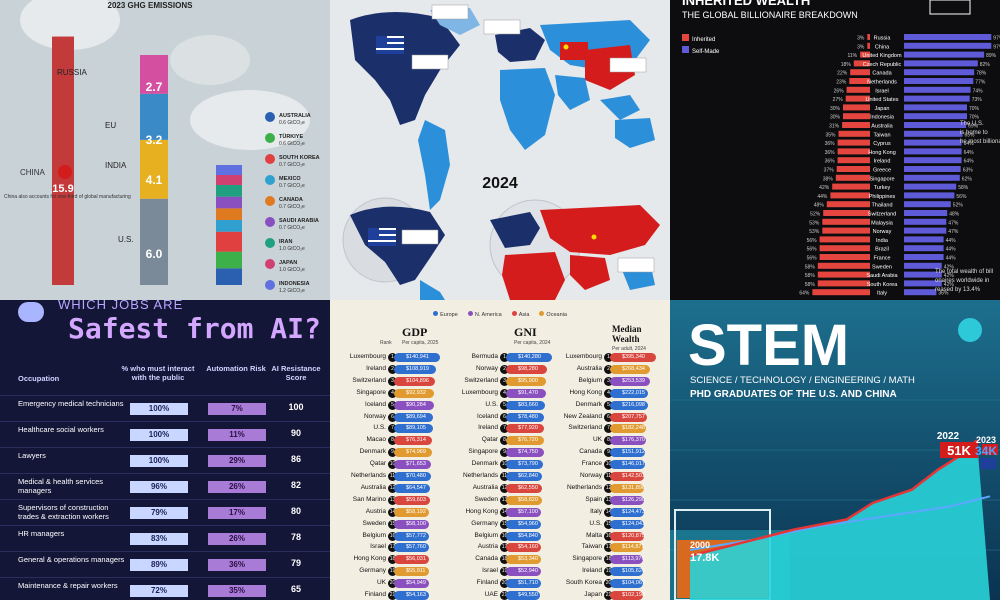 The image size is (1000, 600). What do you see at coordinates (291, 200) in the screenshot?
I see `small-label: CANADA` at bounding box center [291, 200].